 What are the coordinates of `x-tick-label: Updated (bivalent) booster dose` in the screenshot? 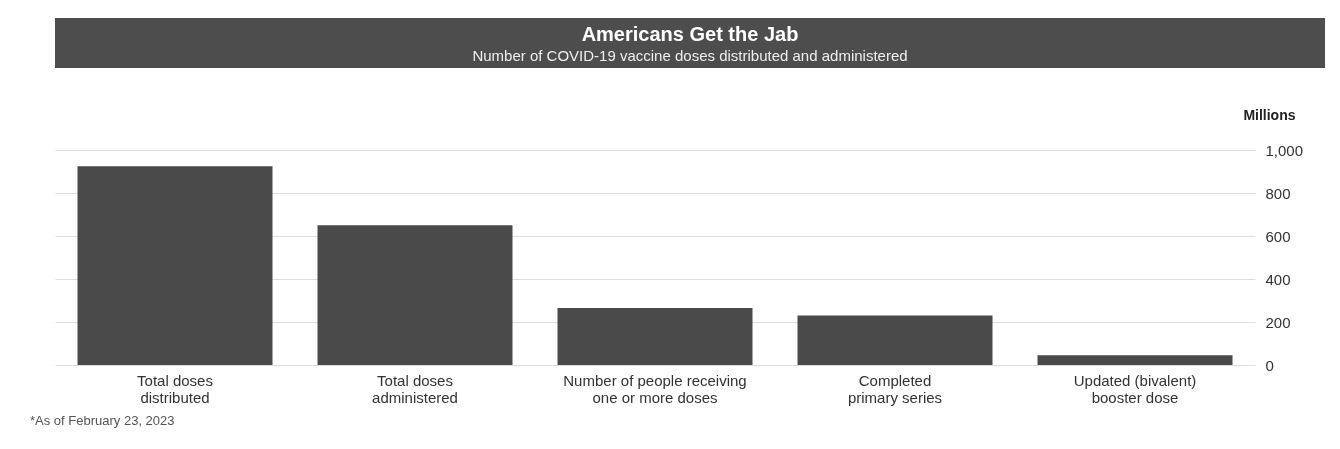 It's located at (1135, 388).